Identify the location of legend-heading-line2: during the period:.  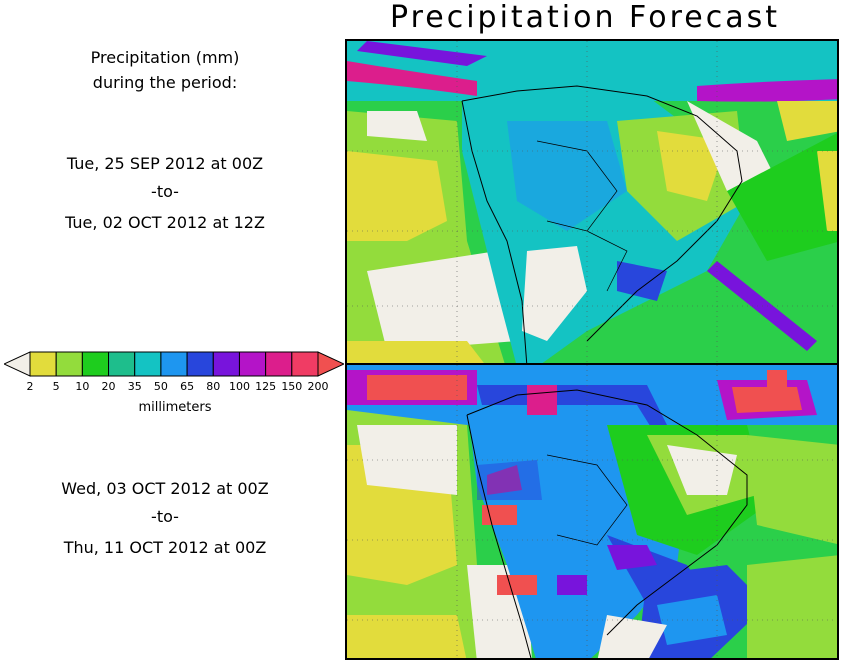
(165, 82).